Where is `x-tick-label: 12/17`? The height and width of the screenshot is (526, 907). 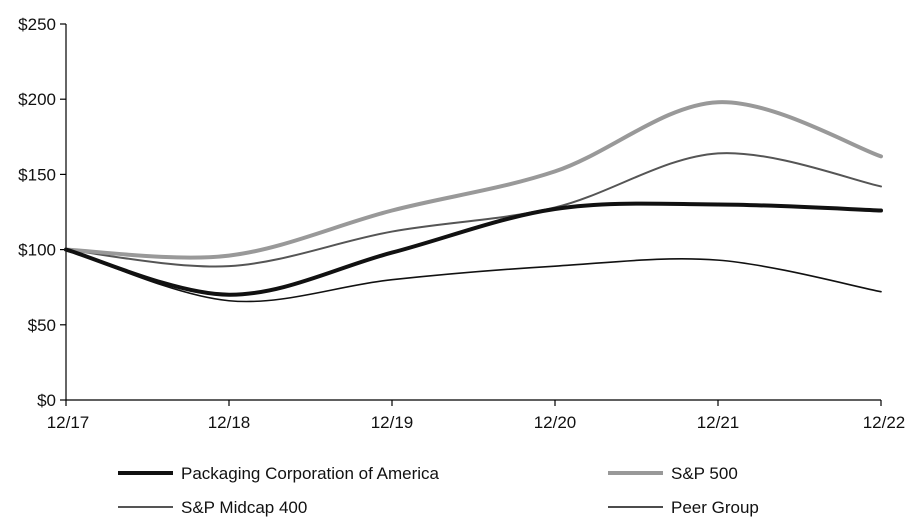
x-tick-label: 12/17 is located at coordinates (68, 422).